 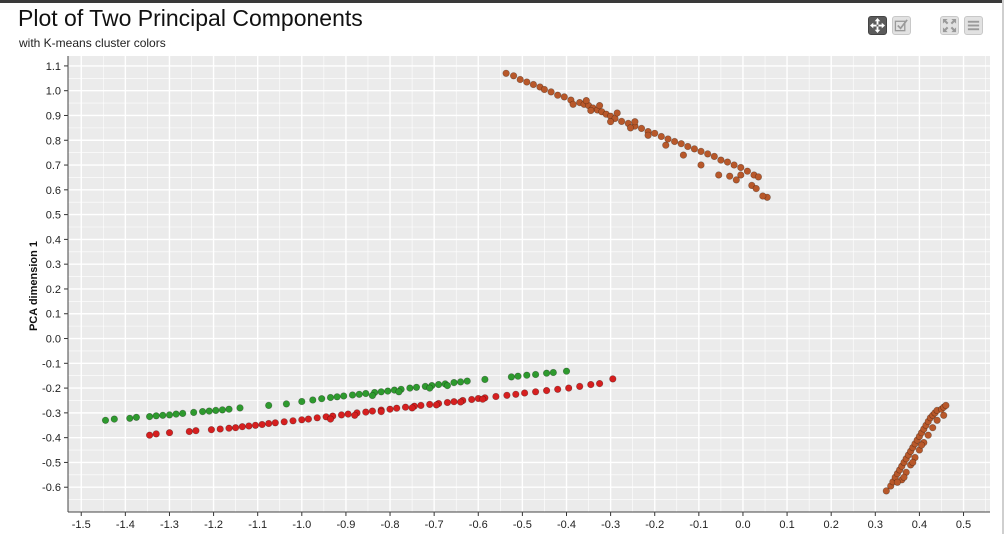 I want to click on fullscreen-button, so click(x=949, y=25).